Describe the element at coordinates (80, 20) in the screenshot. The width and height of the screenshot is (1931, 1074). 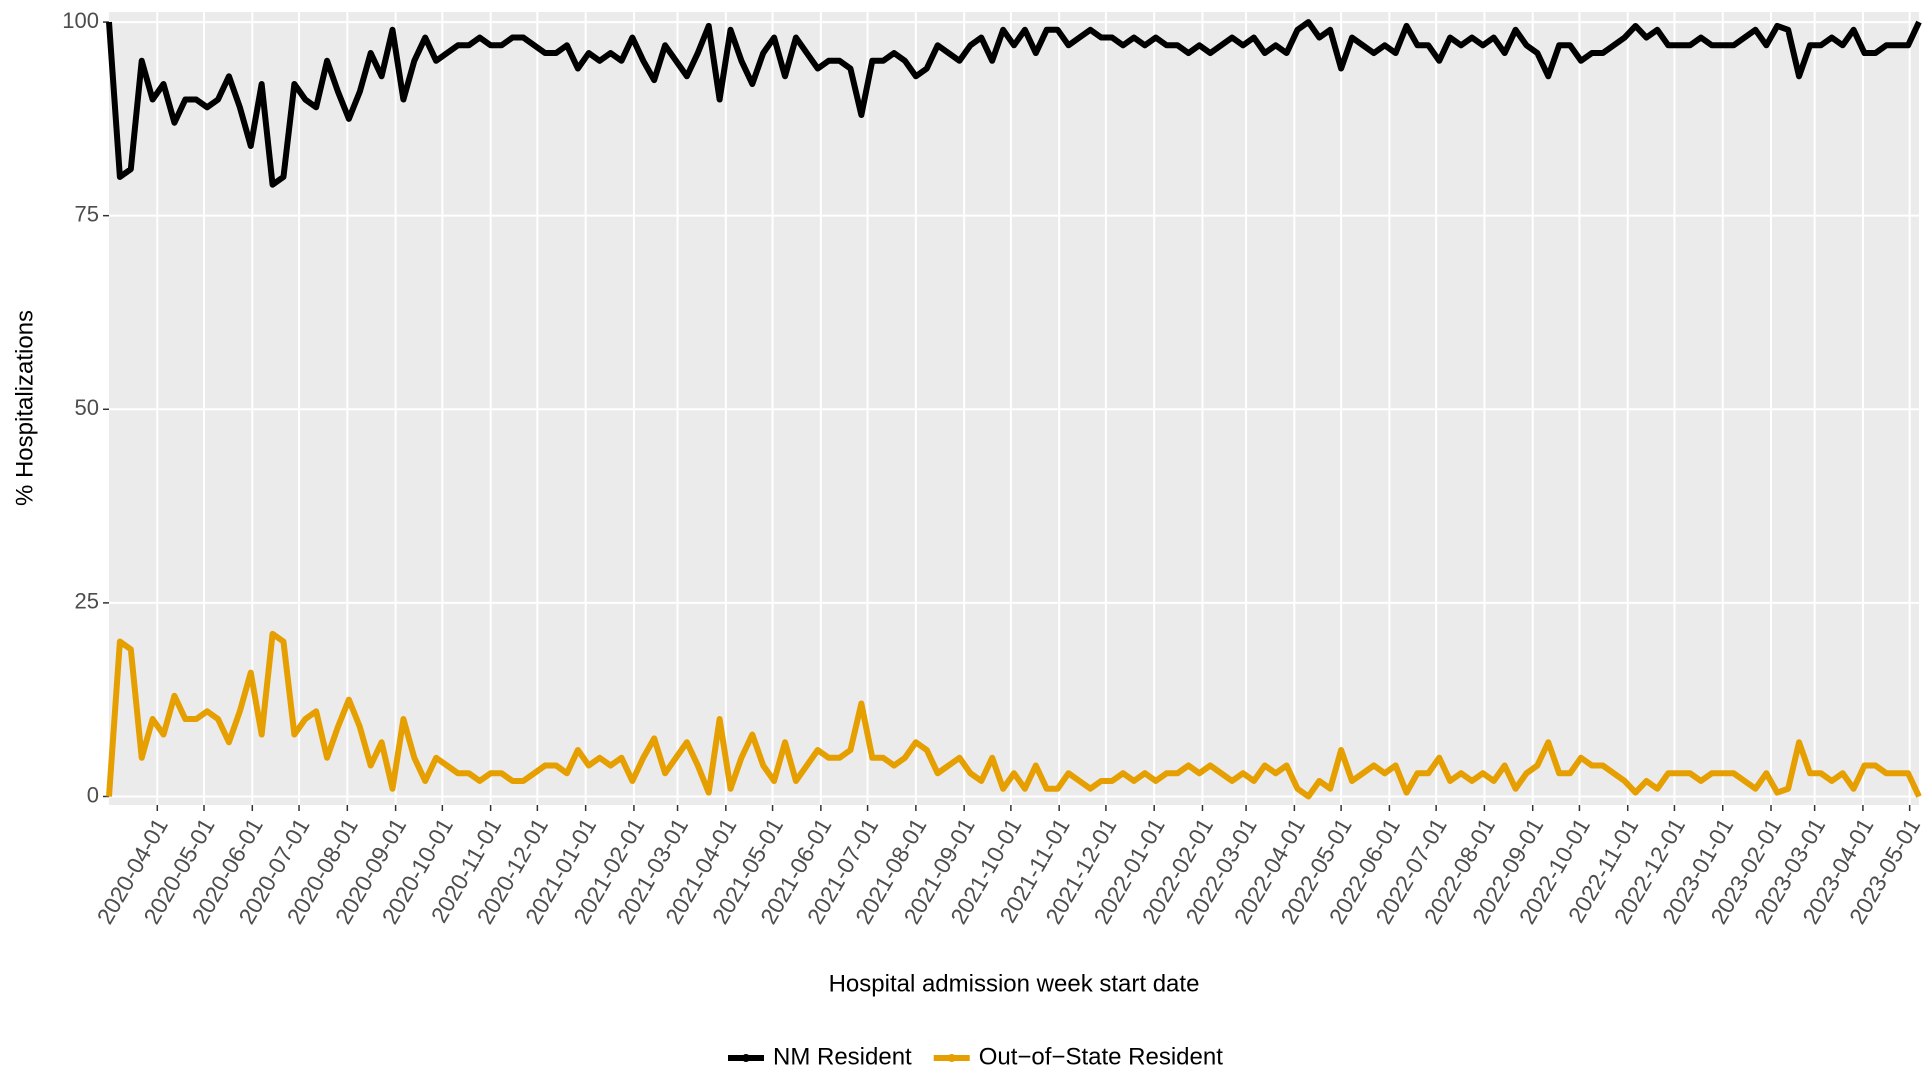
I see `y-tick-label: 100` at that location.